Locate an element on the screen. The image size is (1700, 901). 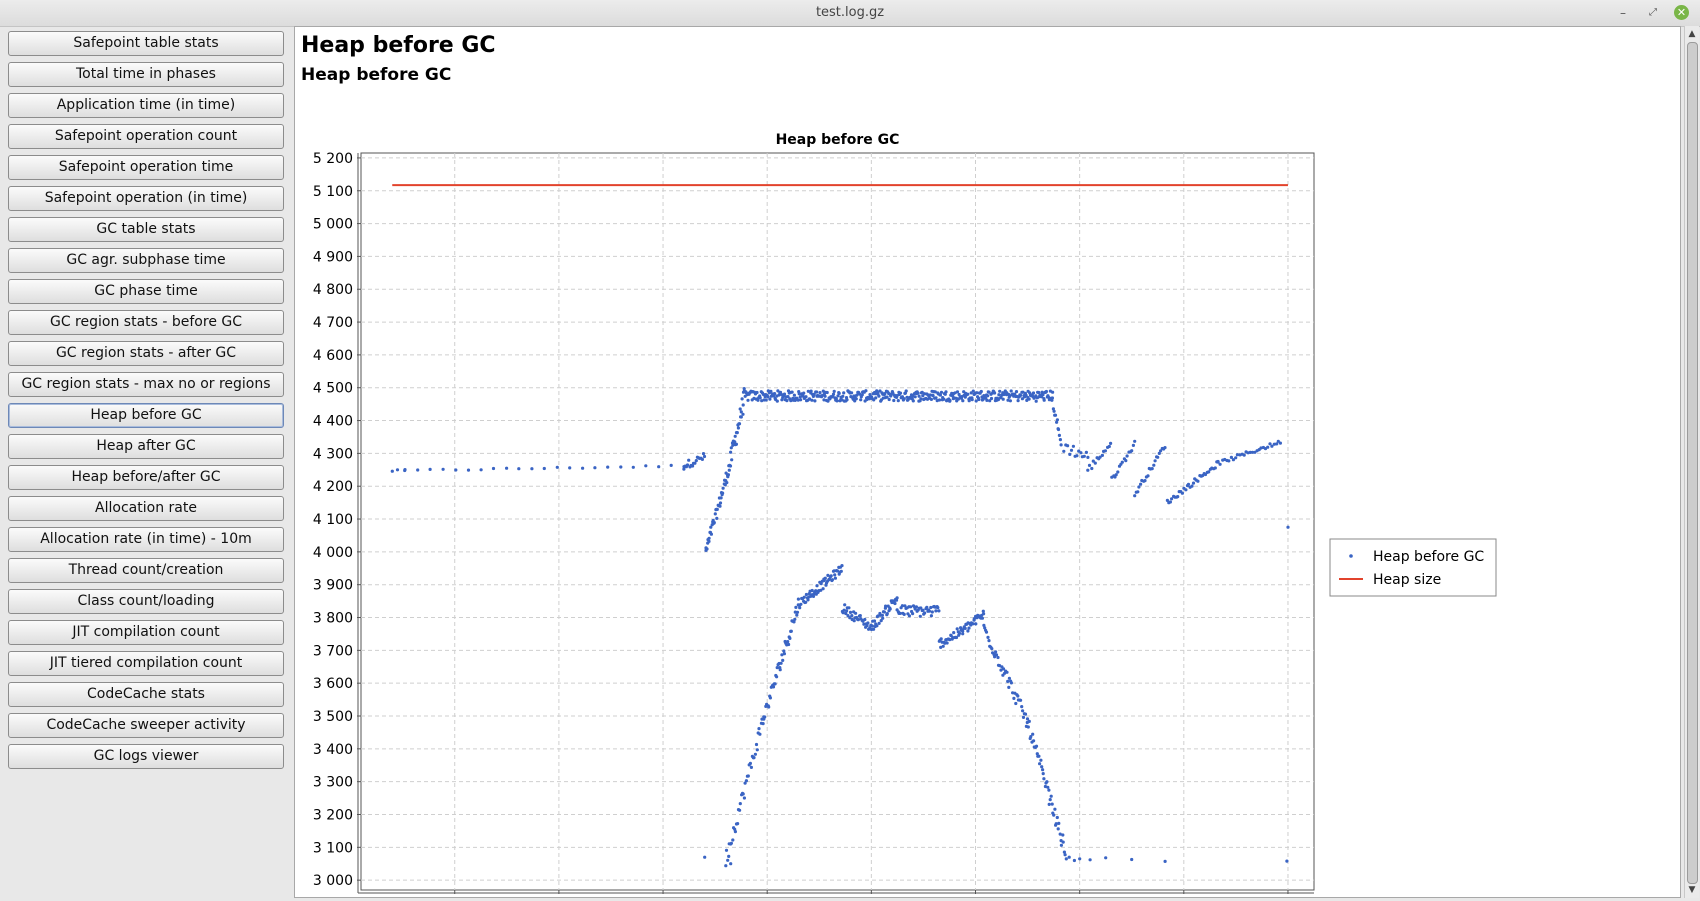
sidebar-button-codecache-sweeper-activity: CodeCache sweeper activity is located at coordinates (146, 725).